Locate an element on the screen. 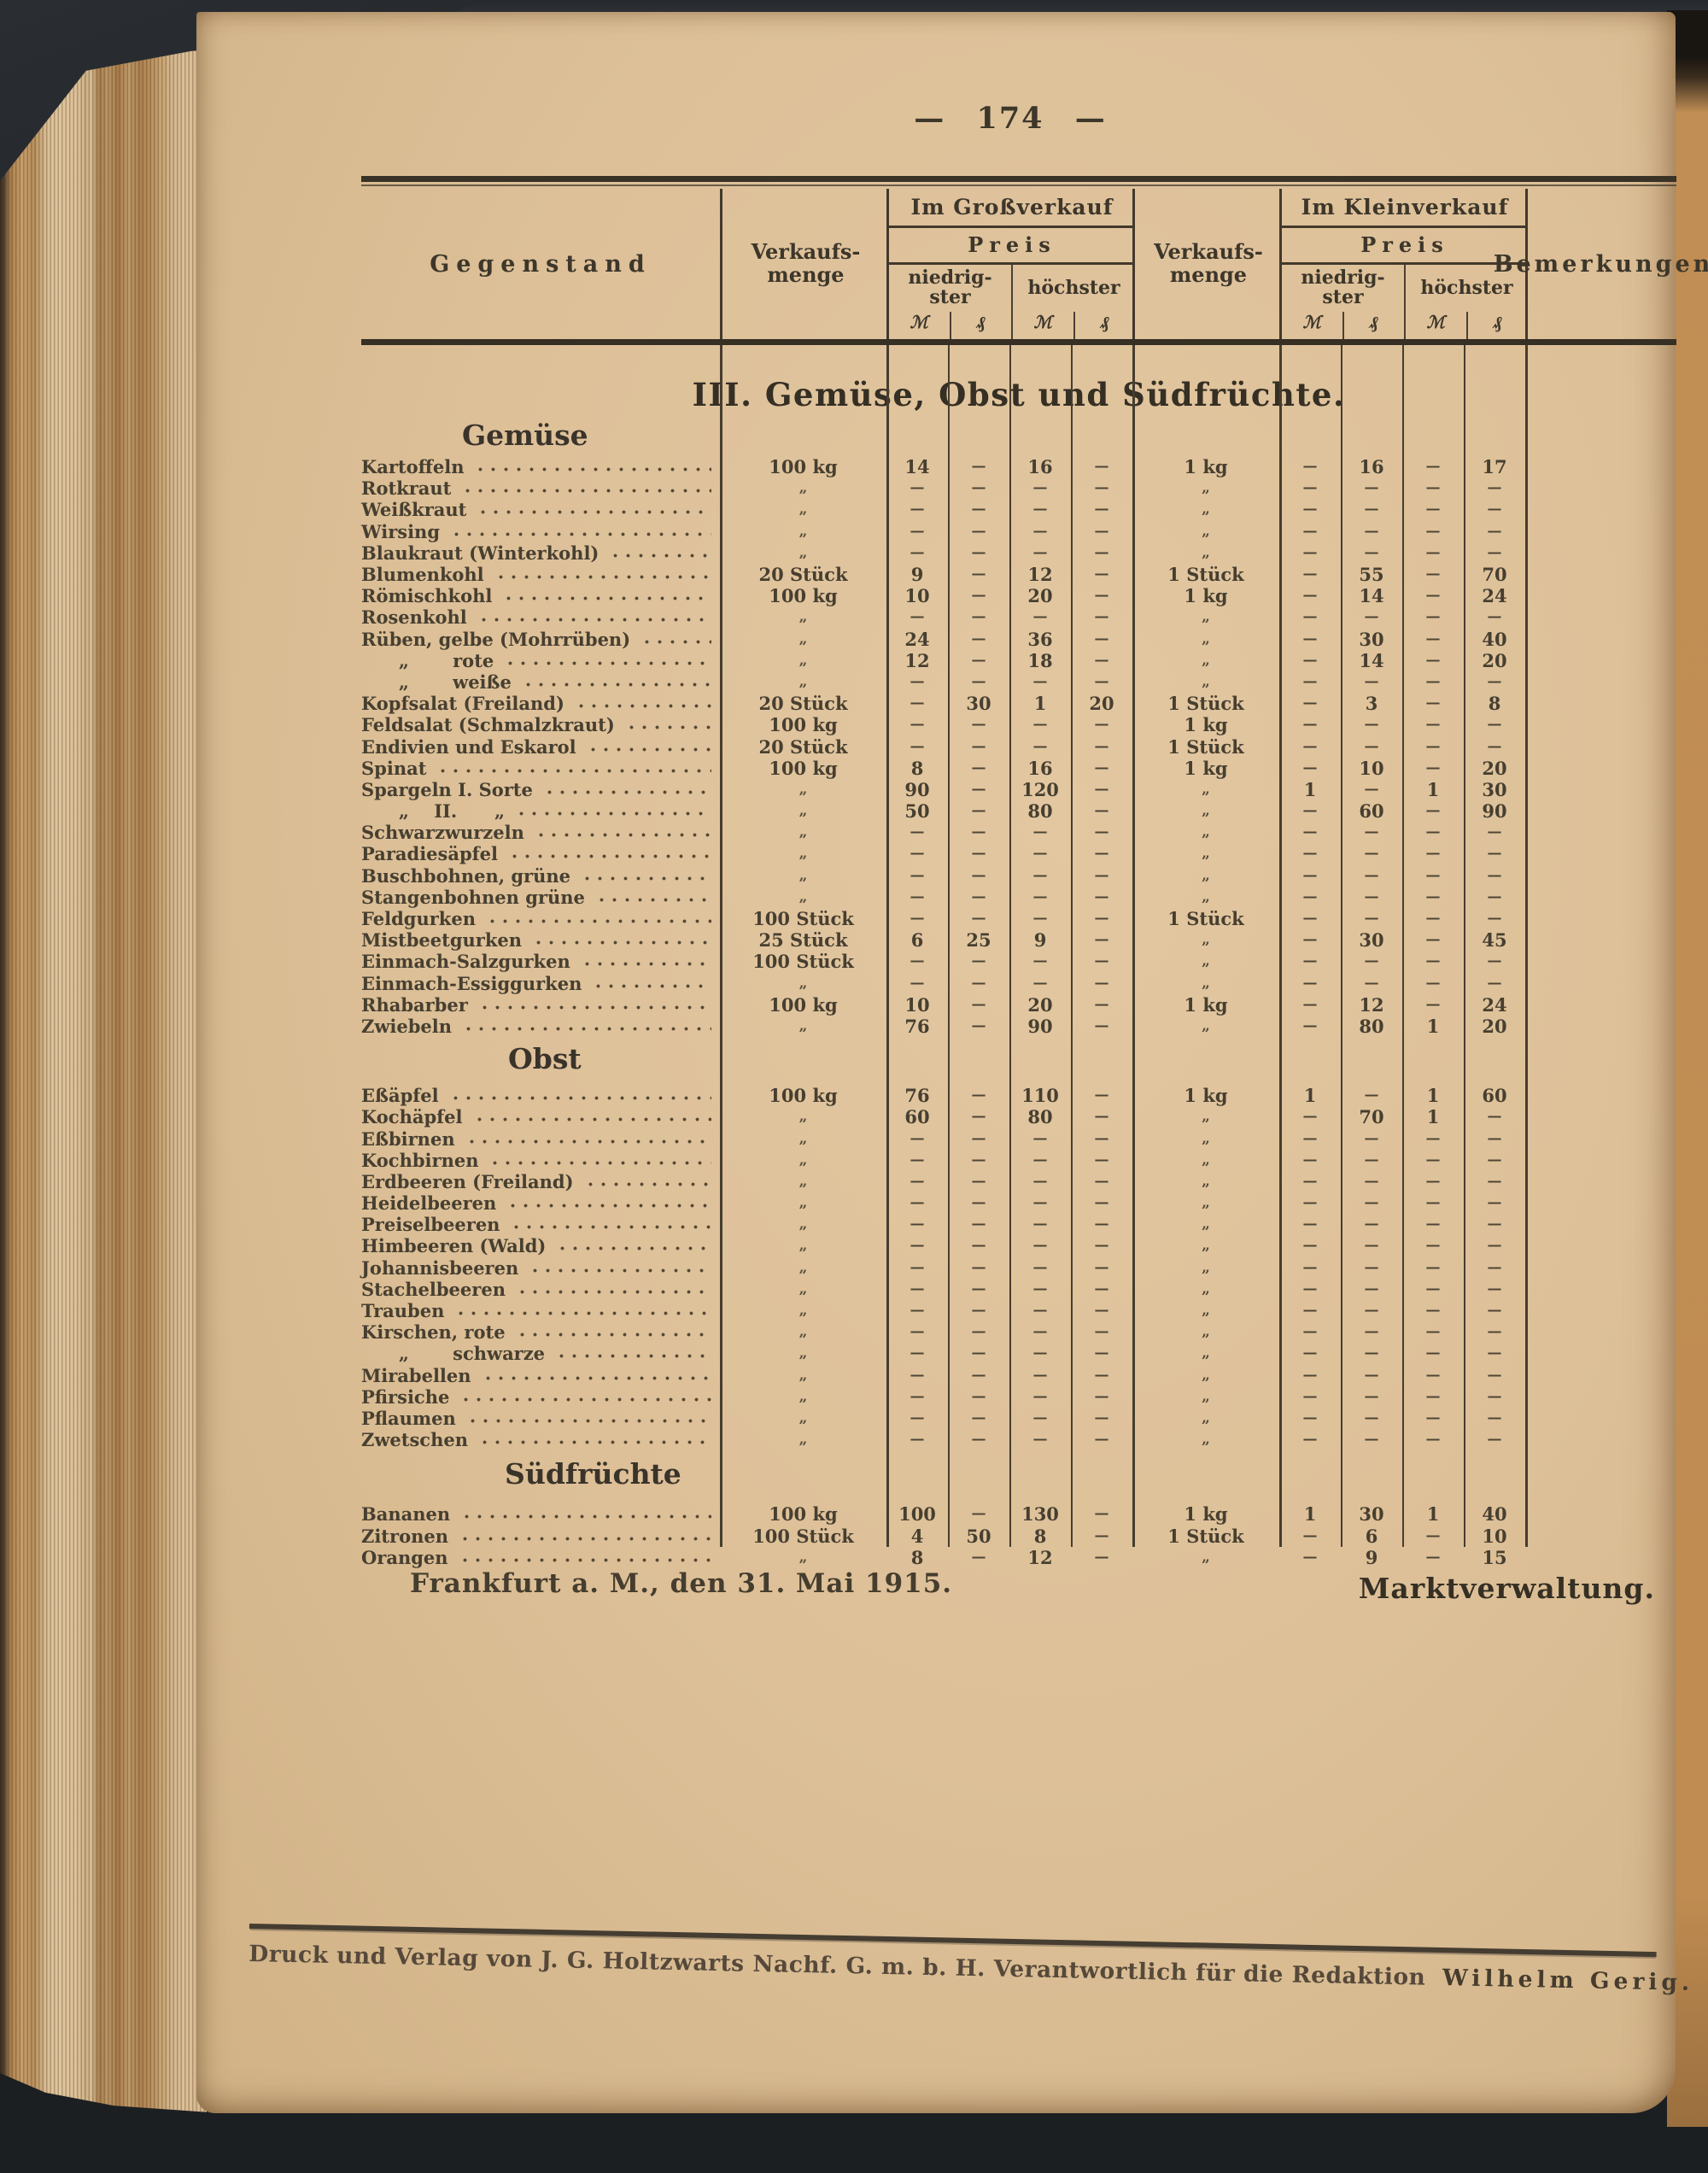 Image resolution: width=1708 pixels, height=2173 pixels. item-name-cell: Orangen is located at coordinates (540, 1558).